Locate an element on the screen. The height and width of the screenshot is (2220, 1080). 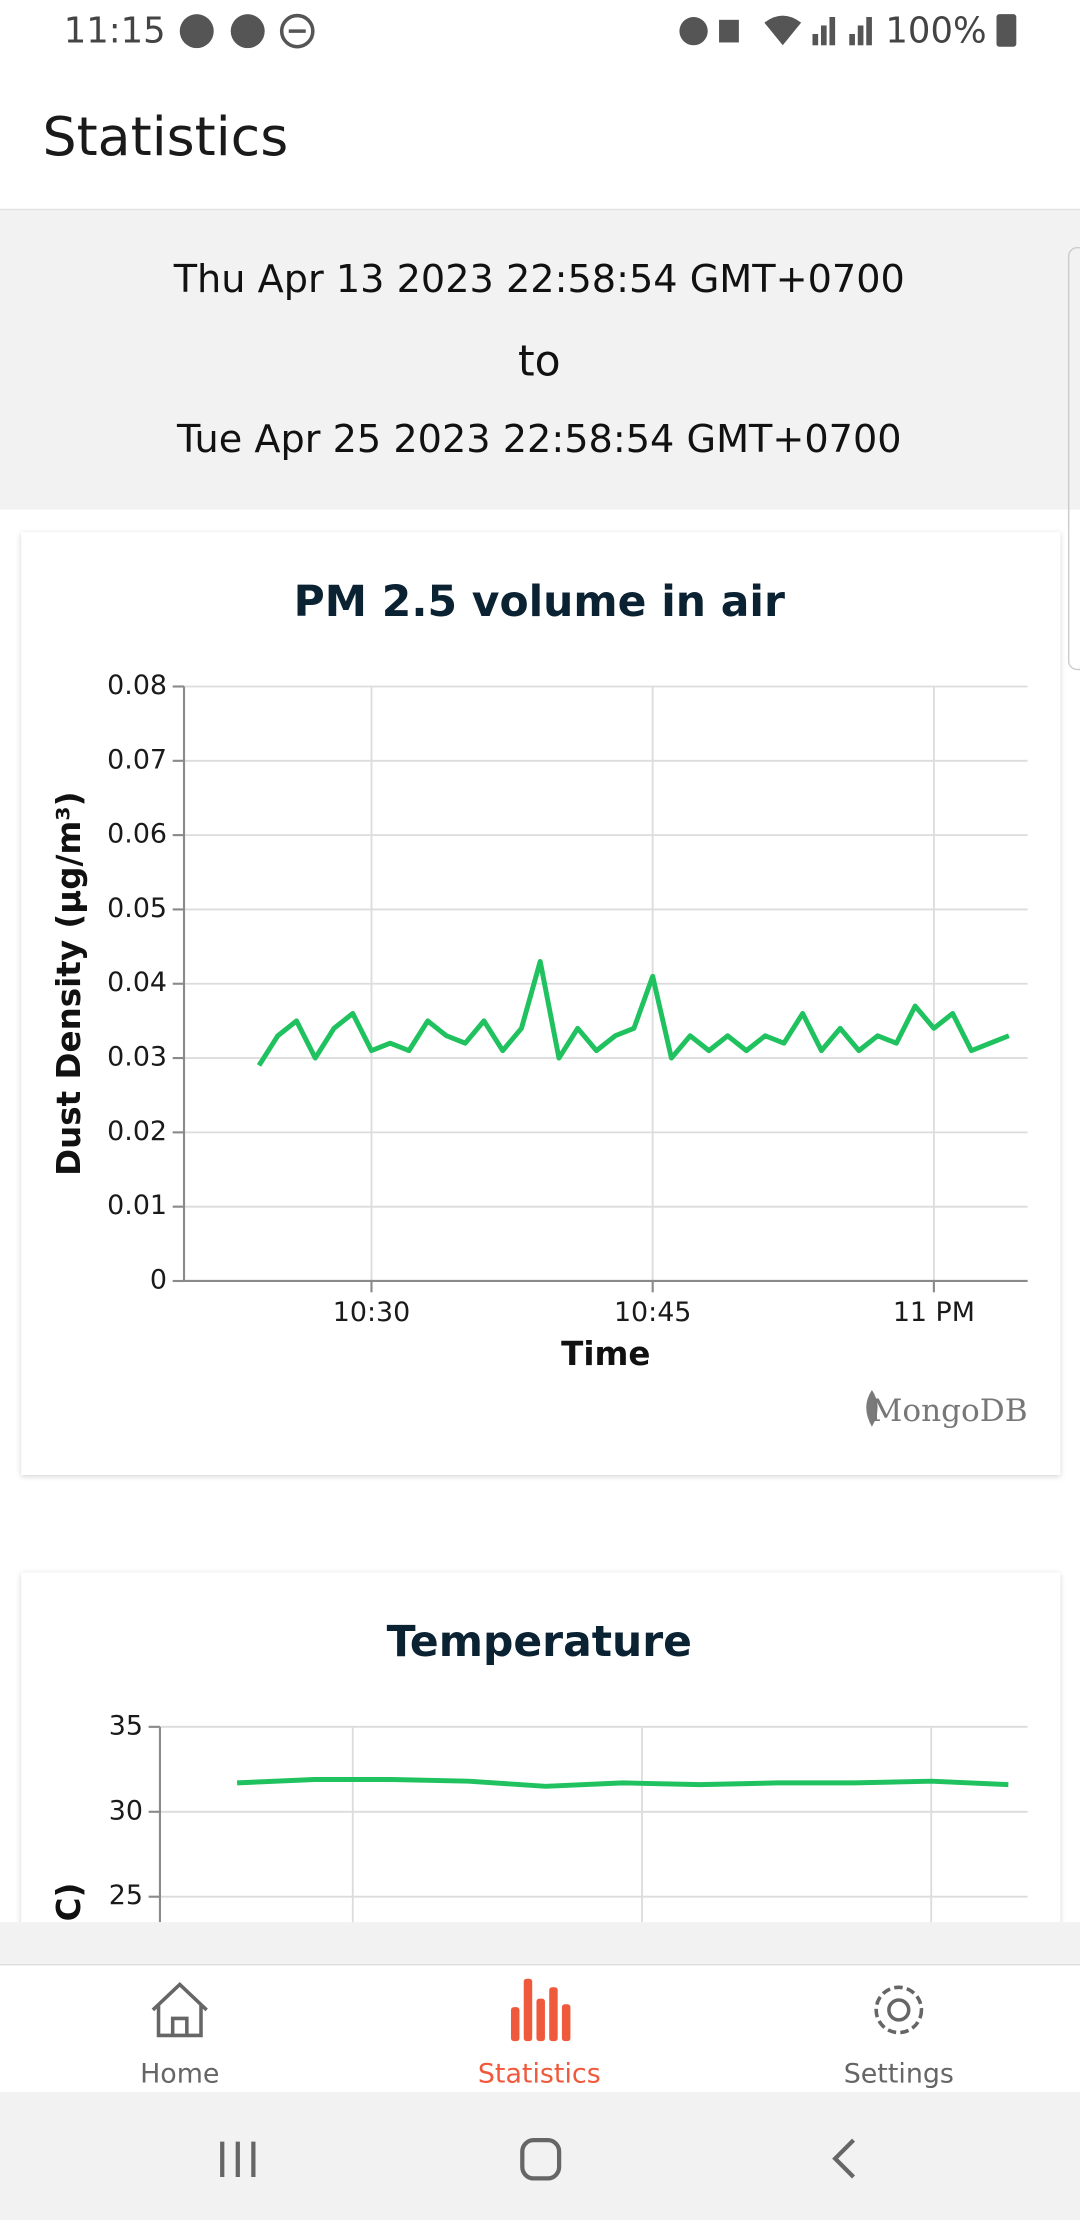
y-tick-label: 30 is located at coordinates (126, 1810).